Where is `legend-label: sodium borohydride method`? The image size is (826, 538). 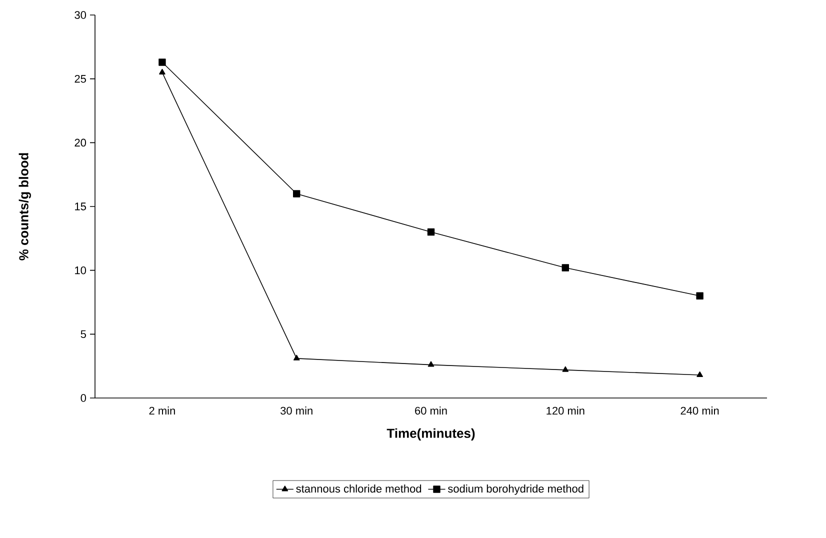 legend-label: sodium borohydride method is located at coordinates (516, 489).